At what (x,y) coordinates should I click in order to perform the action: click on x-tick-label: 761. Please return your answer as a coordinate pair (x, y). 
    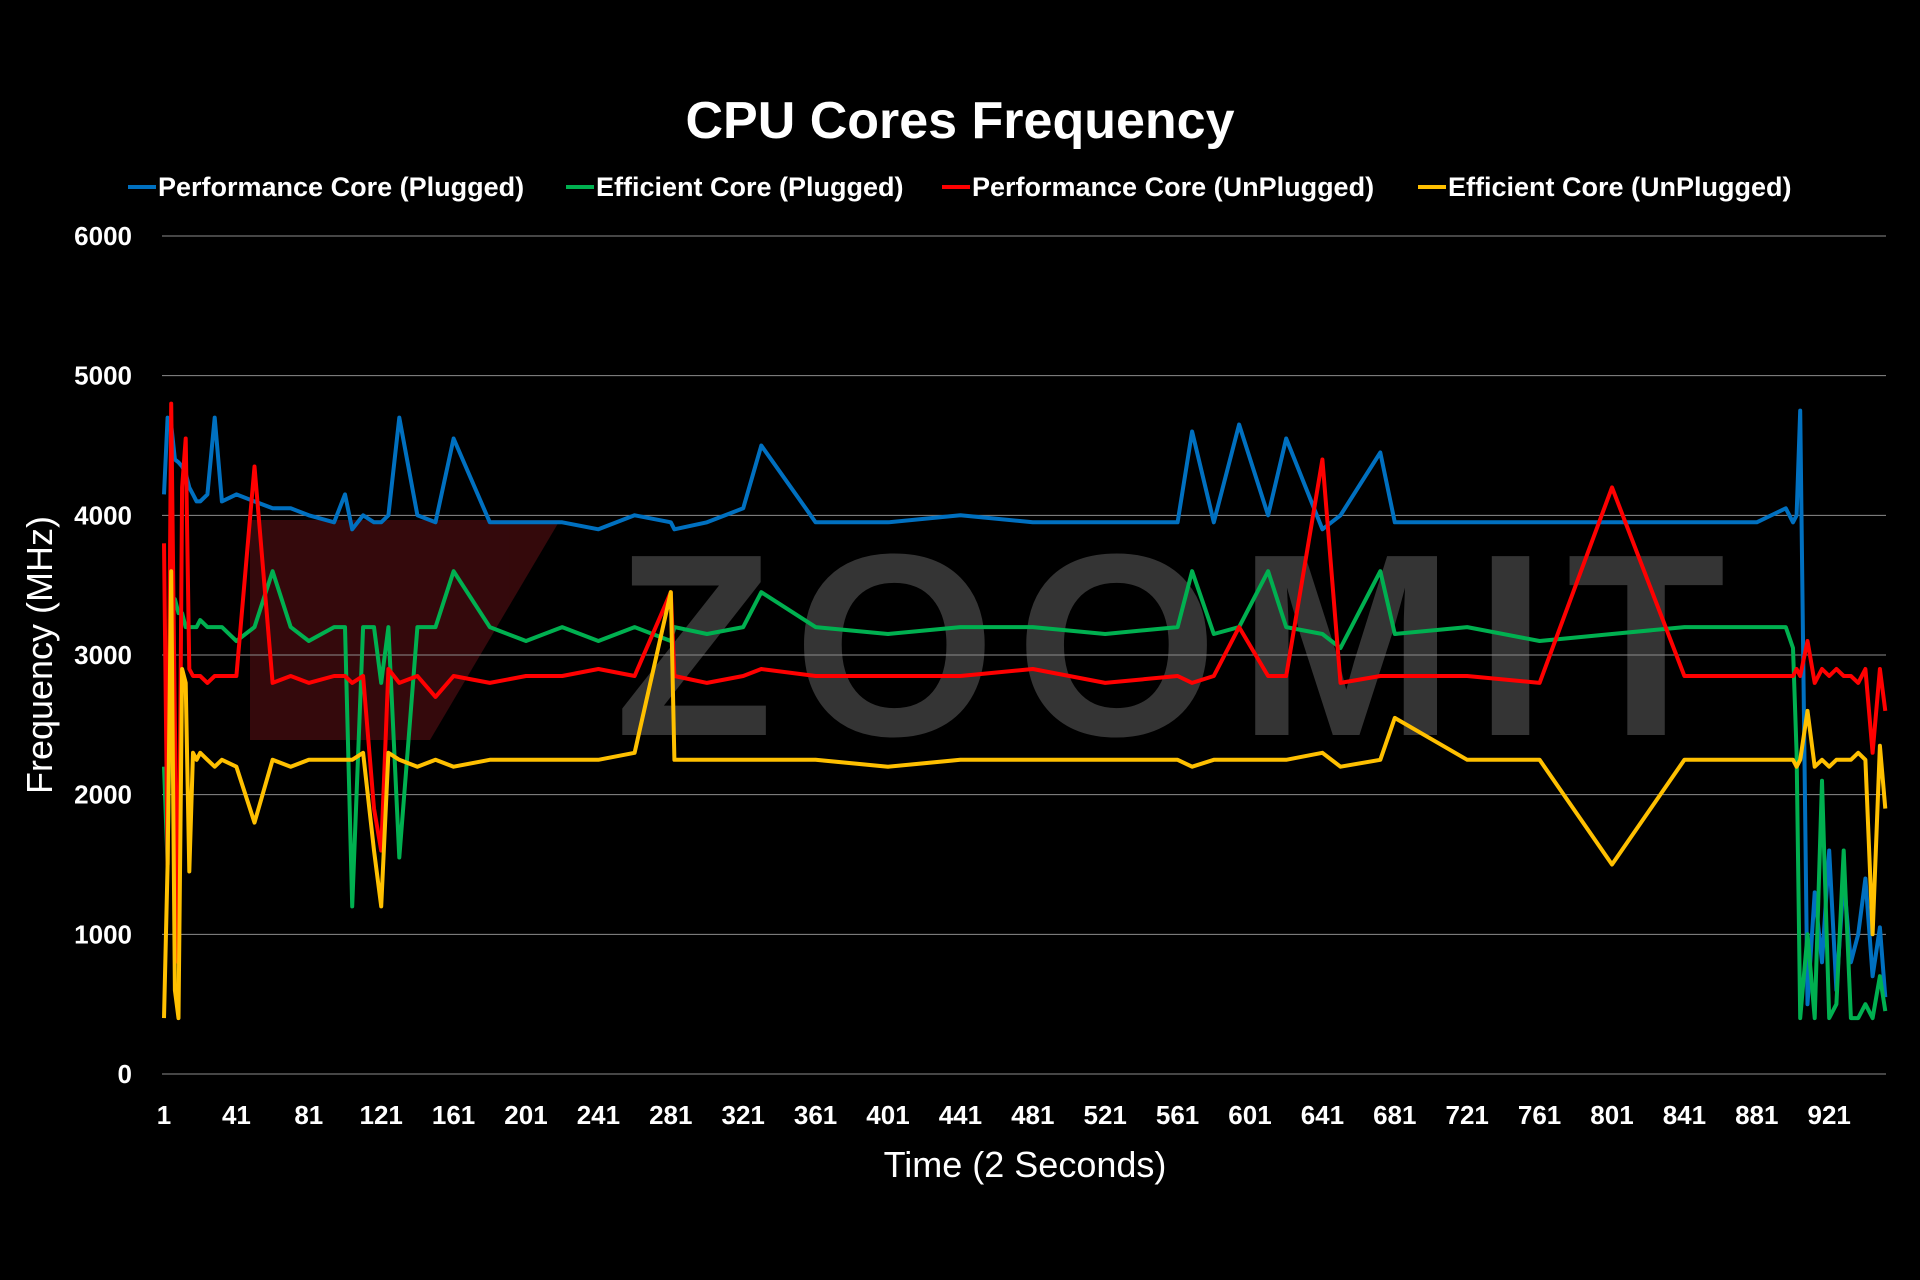
    Looking at the image, I should click on (1539, 1115).